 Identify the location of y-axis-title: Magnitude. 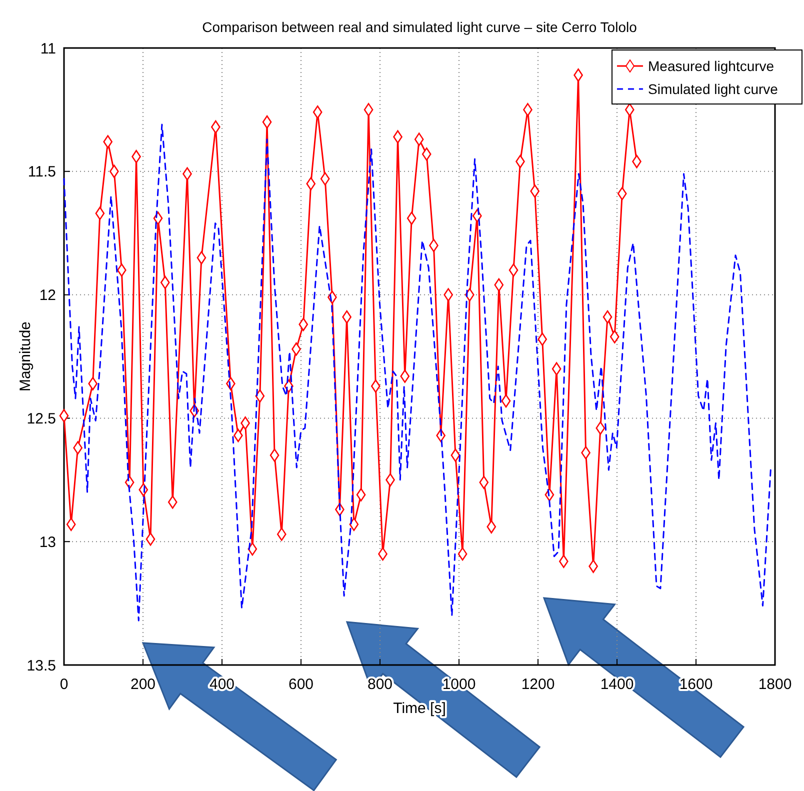
(25, 356).